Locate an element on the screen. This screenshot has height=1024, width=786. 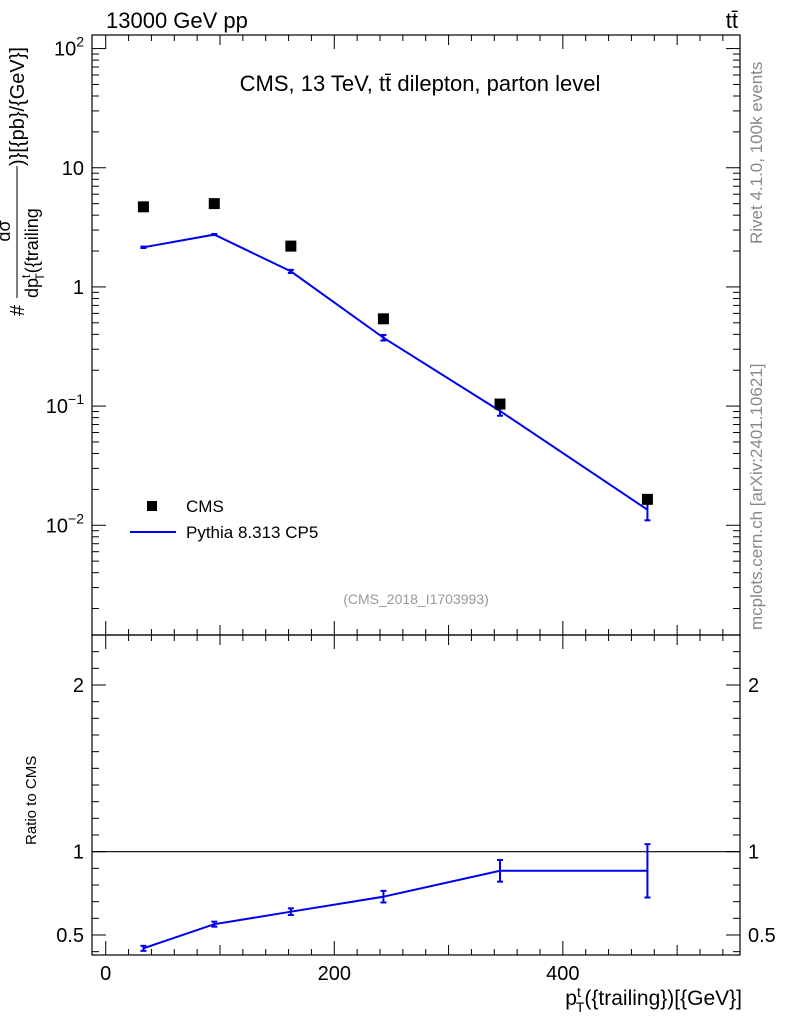
ratio-ytick-label: 1 is located at coordinates (78, 853).